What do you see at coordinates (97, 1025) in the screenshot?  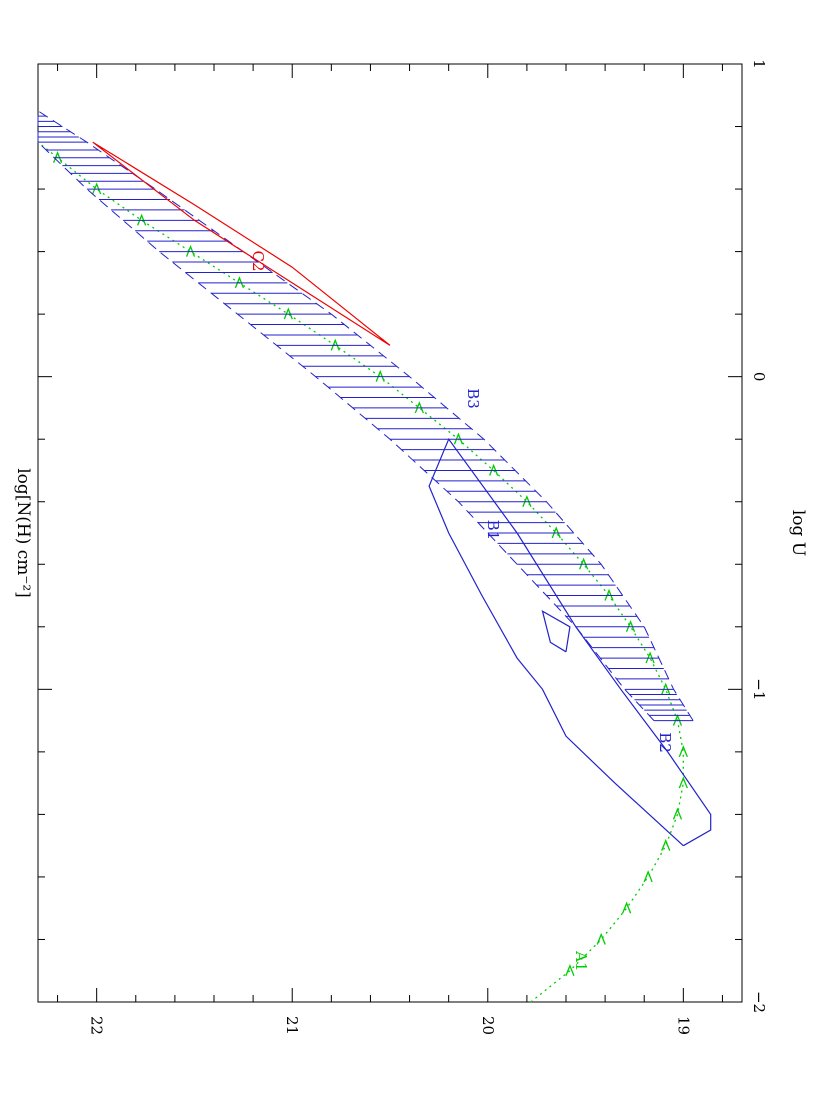 I see `y-tick-label: 22` at bounding box center [97, 1025].